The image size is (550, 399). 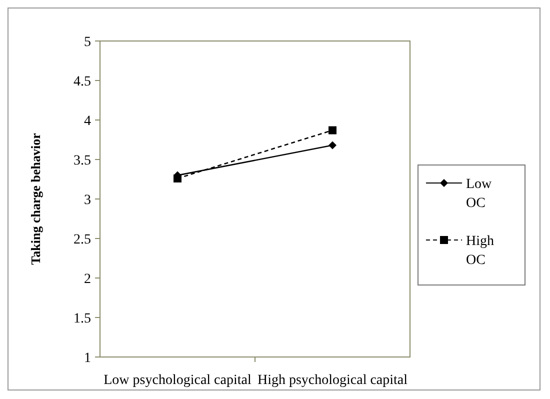 I want to click on y-tick-label: 3, so click(x=87, y=200).